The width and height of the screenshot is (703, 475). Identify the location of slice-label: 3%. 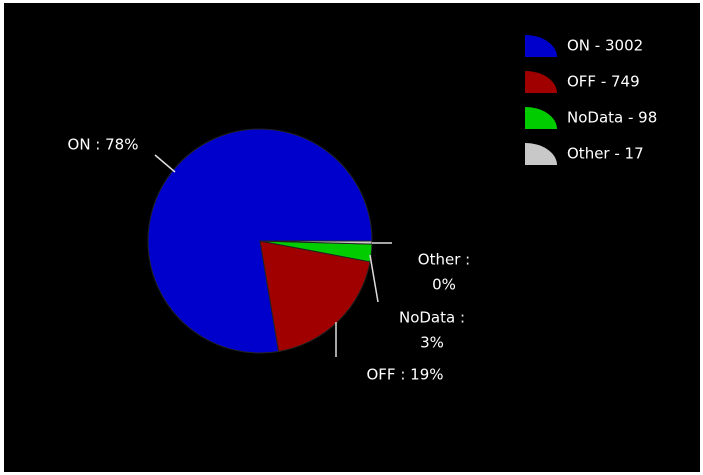
(432, 343).